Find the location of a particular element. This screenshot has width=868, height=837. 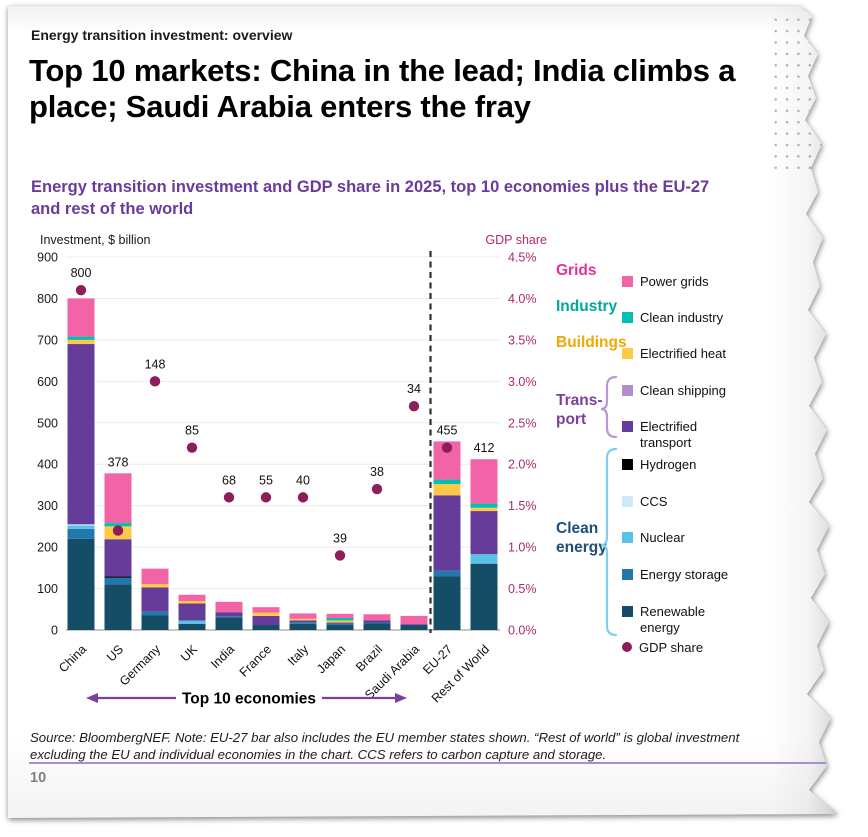

legend-item-gdp-share: GDP share is located at coordinates (662, 648).